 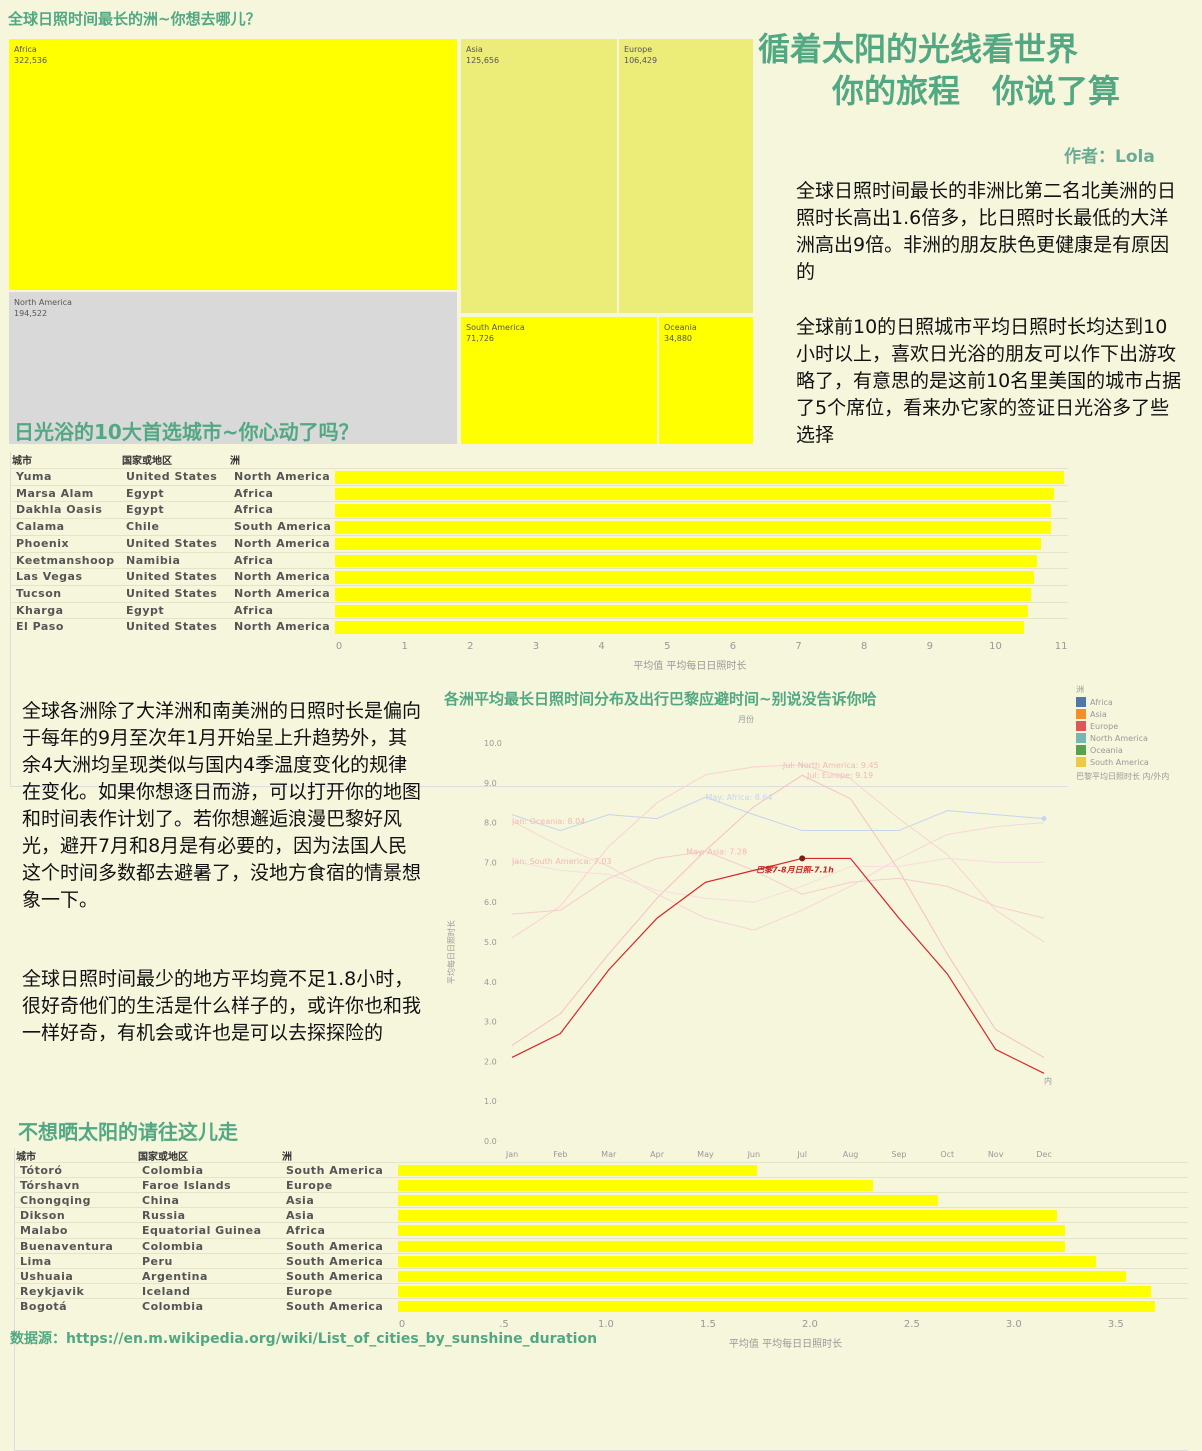 I want to click on source-label: 数据源：, so click(x=38, y=1339).